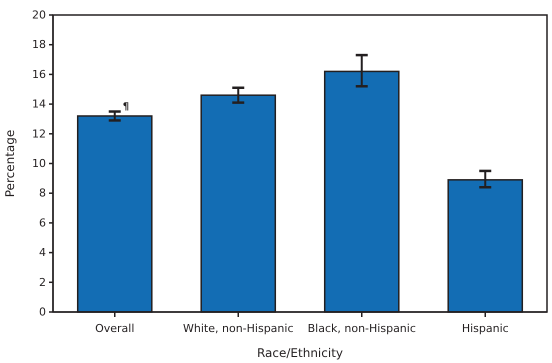 Image resolution: width=552 pixels, height=363 pixels. What do you see at coordinates (126, 107) in the screenshot?
I see `annotation: ¶` at bounding box center [126, 107].